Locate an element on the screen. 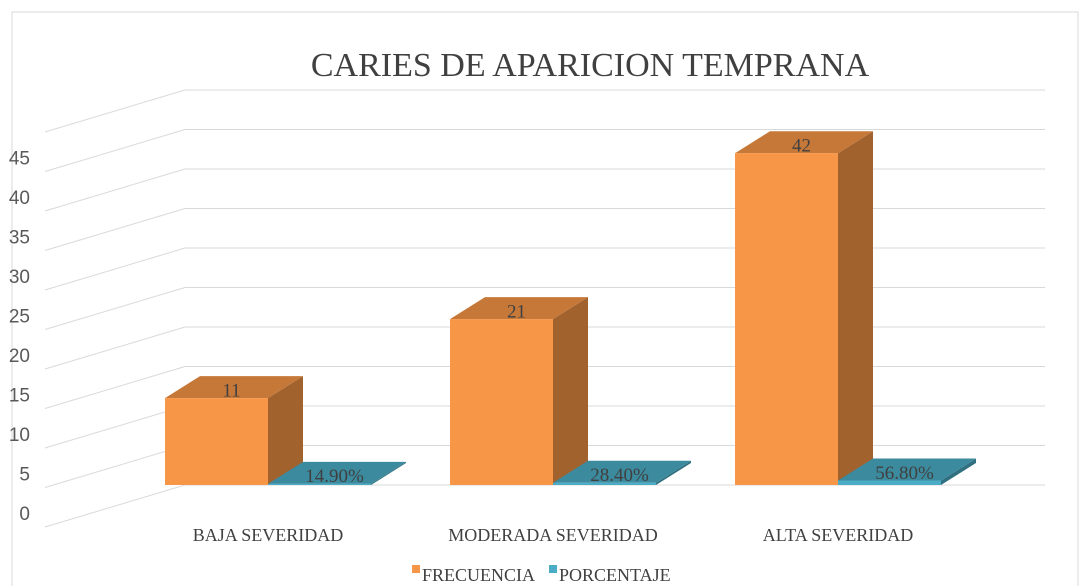 The height and width of the screenshot is (586, 1092). y-tick-label: 45 is located at coordinates (19, 159).